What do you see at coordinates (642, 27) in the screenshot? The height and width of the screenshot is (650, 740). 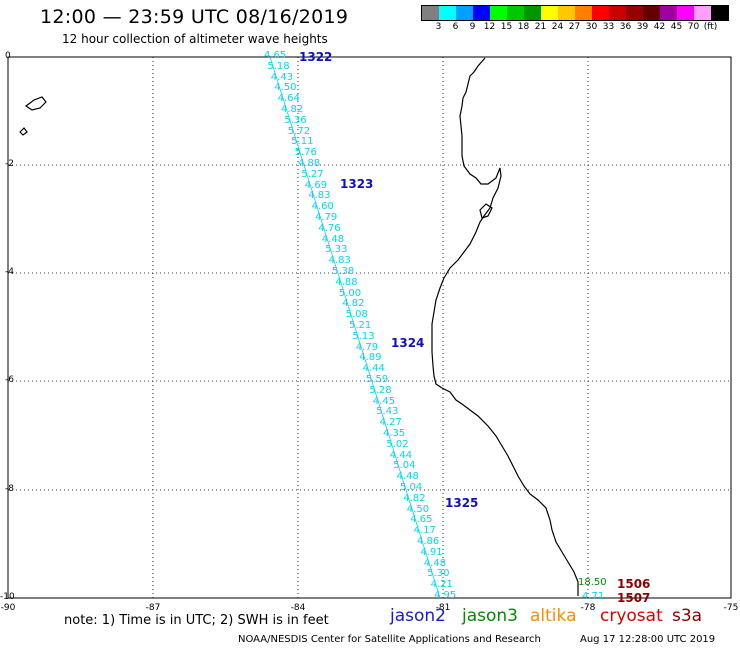 I see `legend-label: 39` at bounding box center [642, 27].